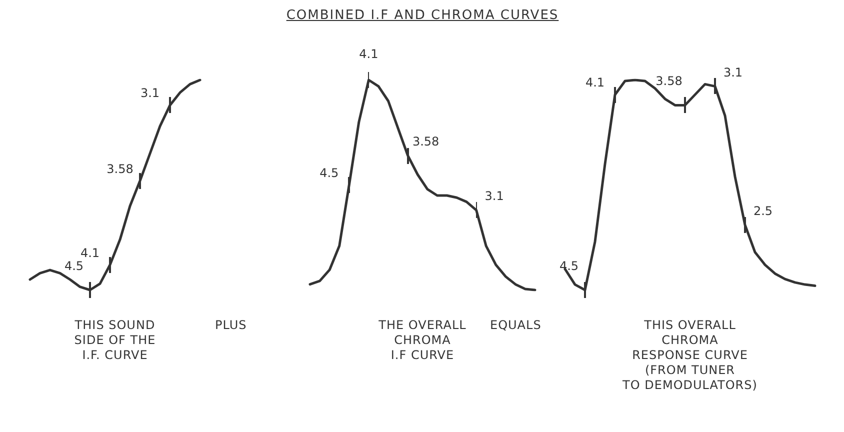  Describe the element at coordinates (115, 340) in the screenshot. I see `x-axis-title: THIS SOUND SIDE OF THE I.F. CURVE` at that location.